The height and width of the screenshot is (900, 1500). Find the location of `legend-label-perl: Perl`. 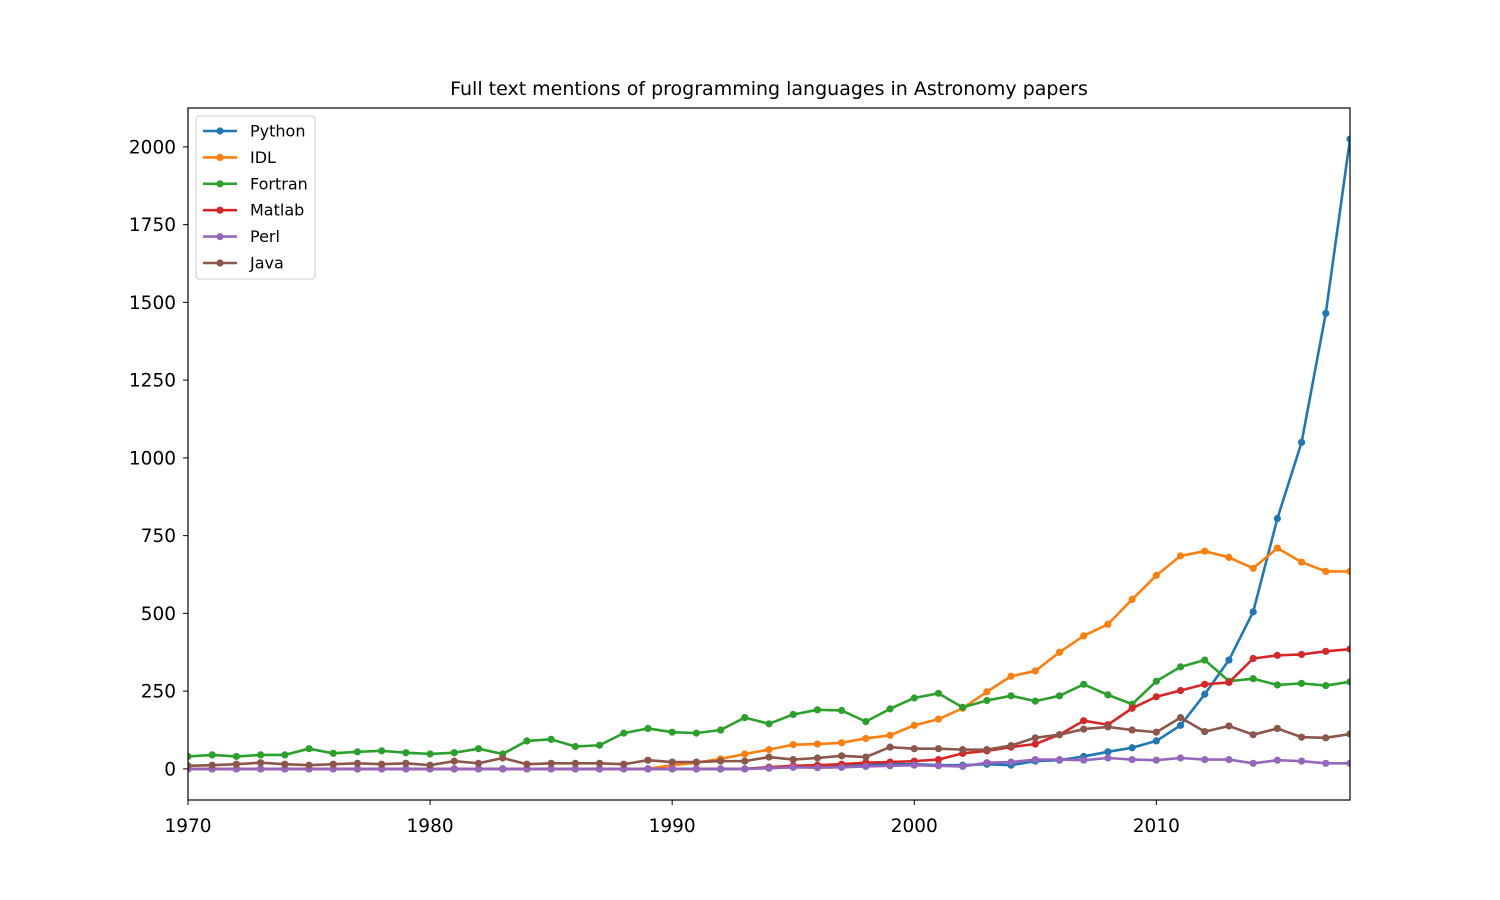

legend-label-perl: Perl is located at coordinates (265, 236).